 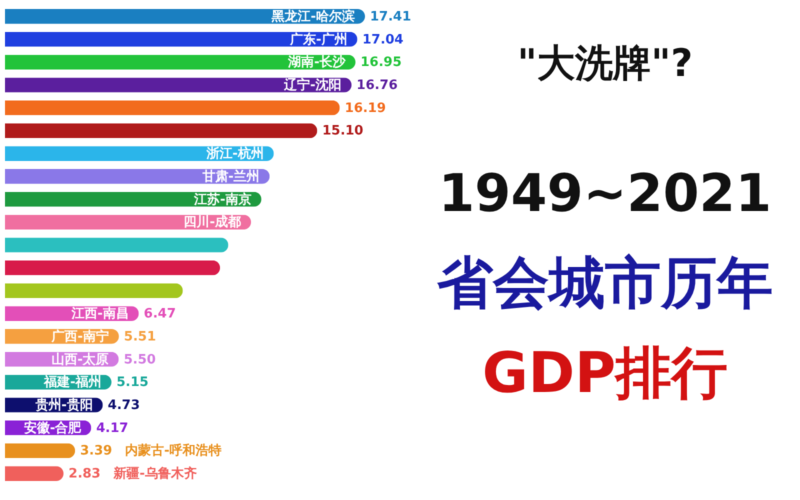 I want to click on data-label: 17.04, so click(x=383, y=40).